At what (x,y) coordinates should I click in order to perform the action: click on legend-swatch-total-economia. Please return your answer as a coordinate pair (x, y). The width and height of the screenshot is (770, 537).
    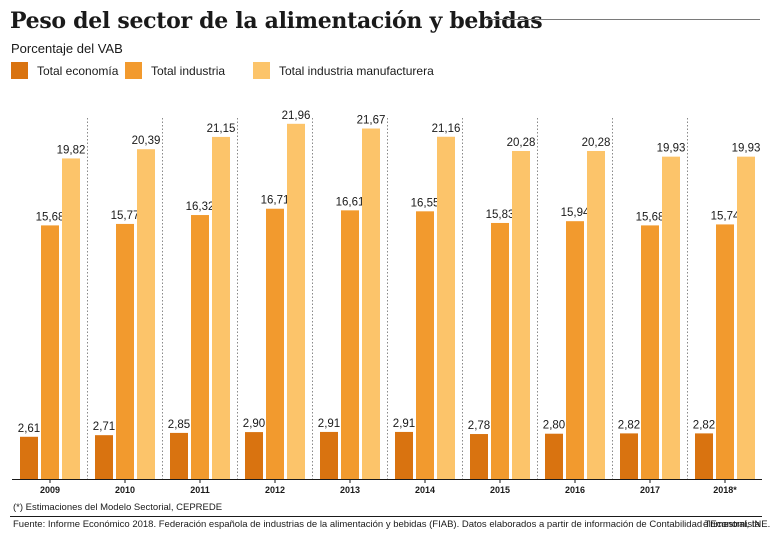
    Looking at the image, I should click on (19, 70).